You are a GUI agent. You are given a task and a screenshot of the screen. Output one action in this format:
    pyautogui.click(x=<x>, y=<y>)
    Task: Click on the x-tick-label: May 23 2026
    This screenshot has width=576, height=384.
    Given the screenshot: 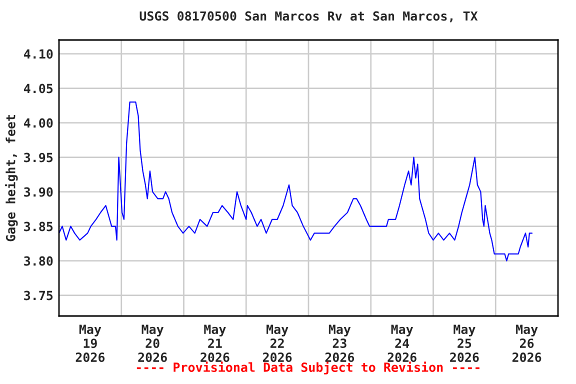 What is the action you would take?
    pyautogui.click(x=339, y=343)
    